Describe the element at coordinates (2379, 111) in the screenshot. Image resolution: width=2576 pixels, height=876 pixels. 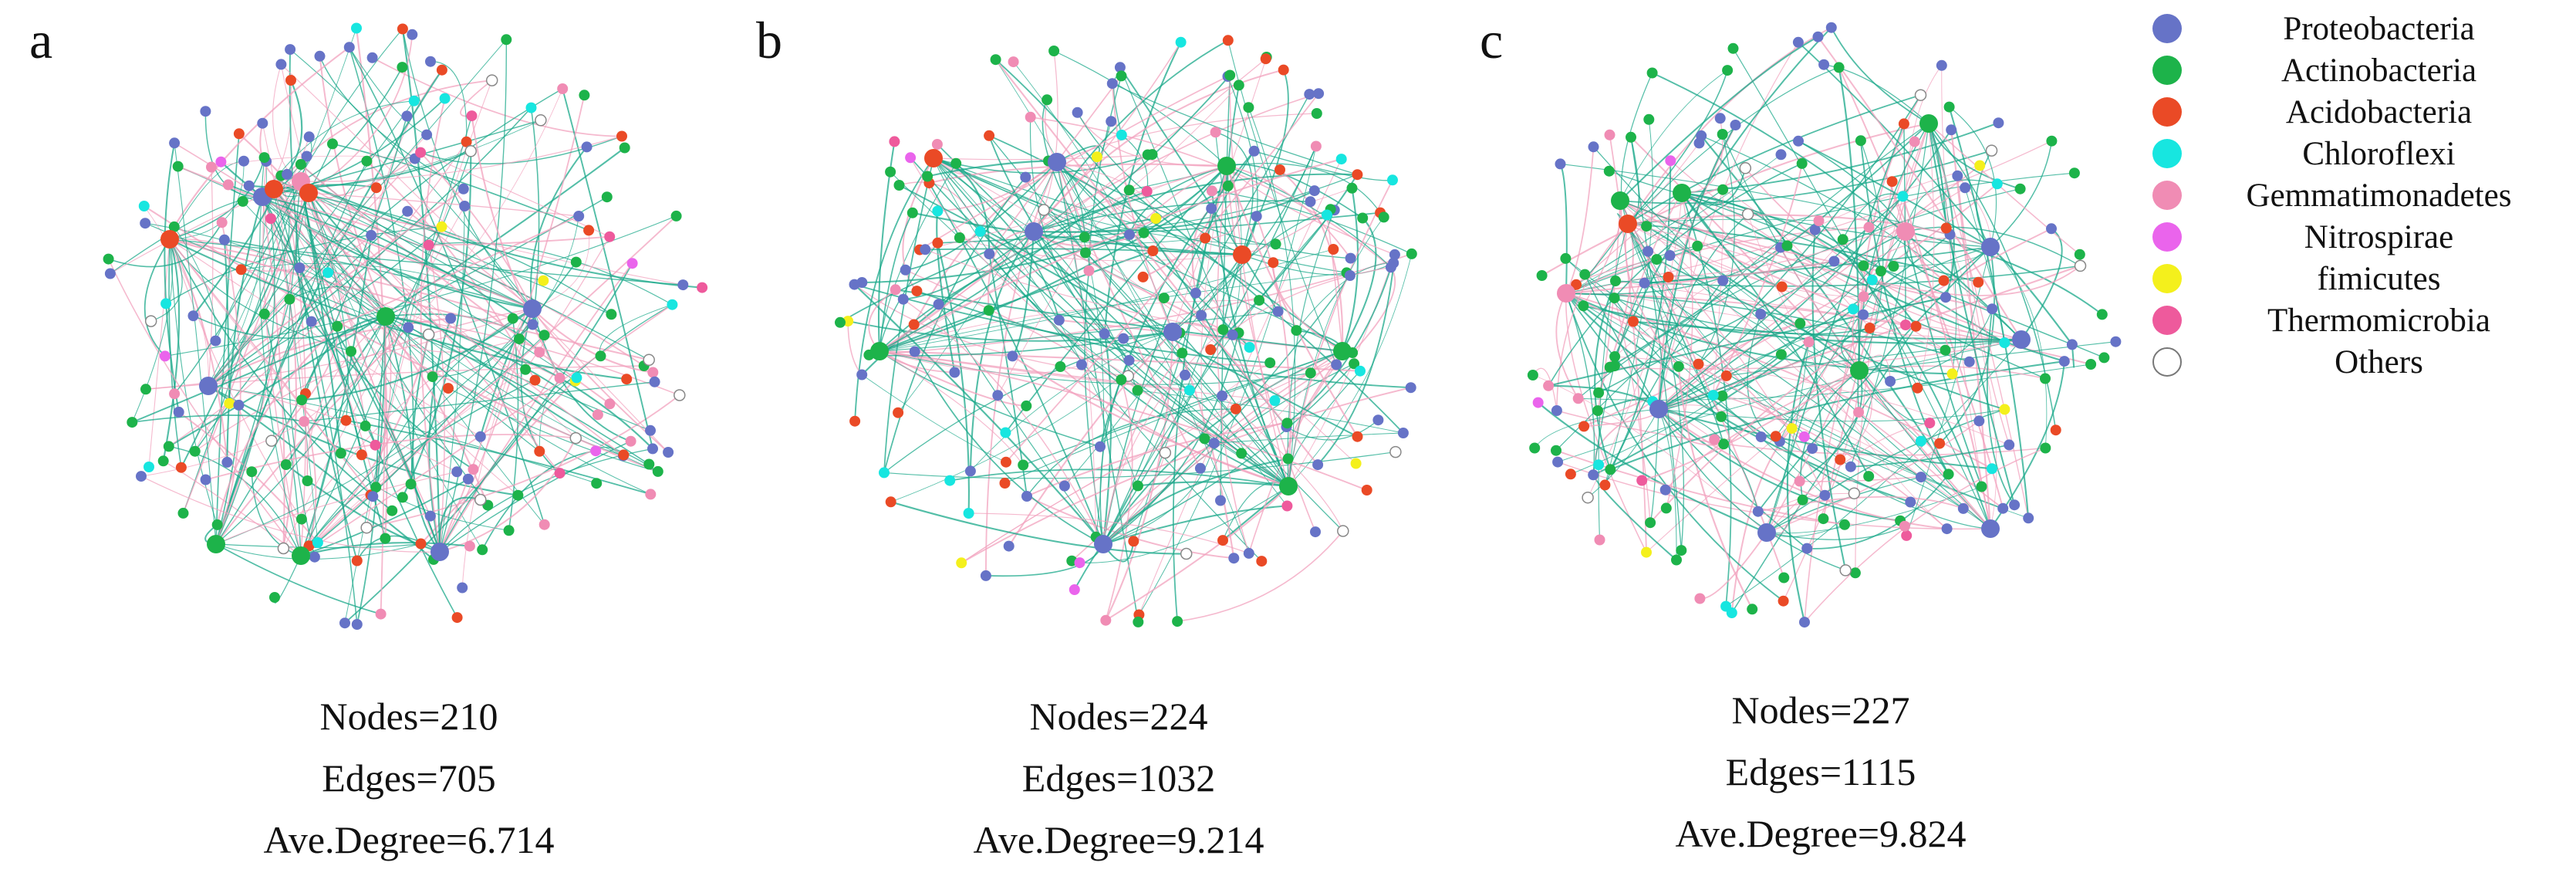
I see `legend-label: Acidobacteria` at that location.